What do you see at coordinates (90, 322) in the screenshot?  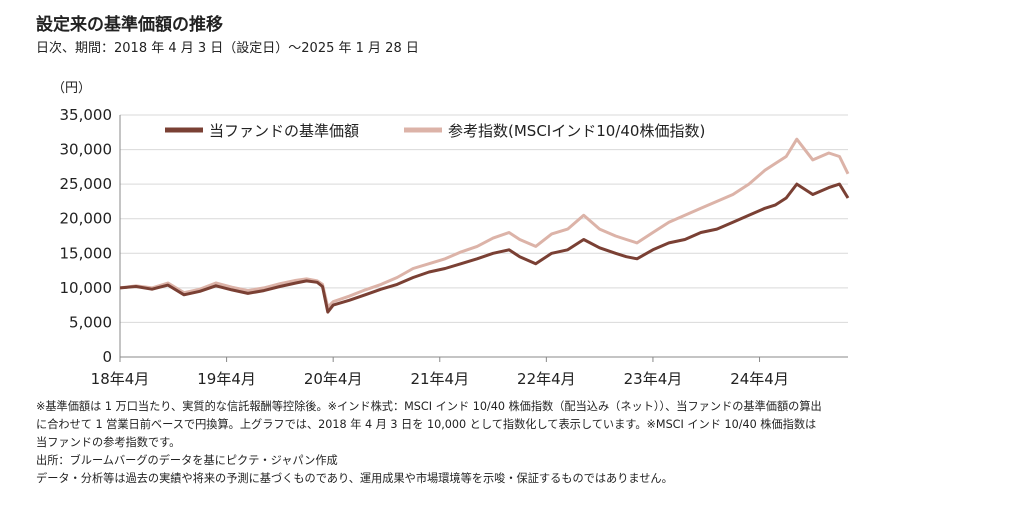 I see `y-tick-label: 5,000` at bounding box center [90, 322].